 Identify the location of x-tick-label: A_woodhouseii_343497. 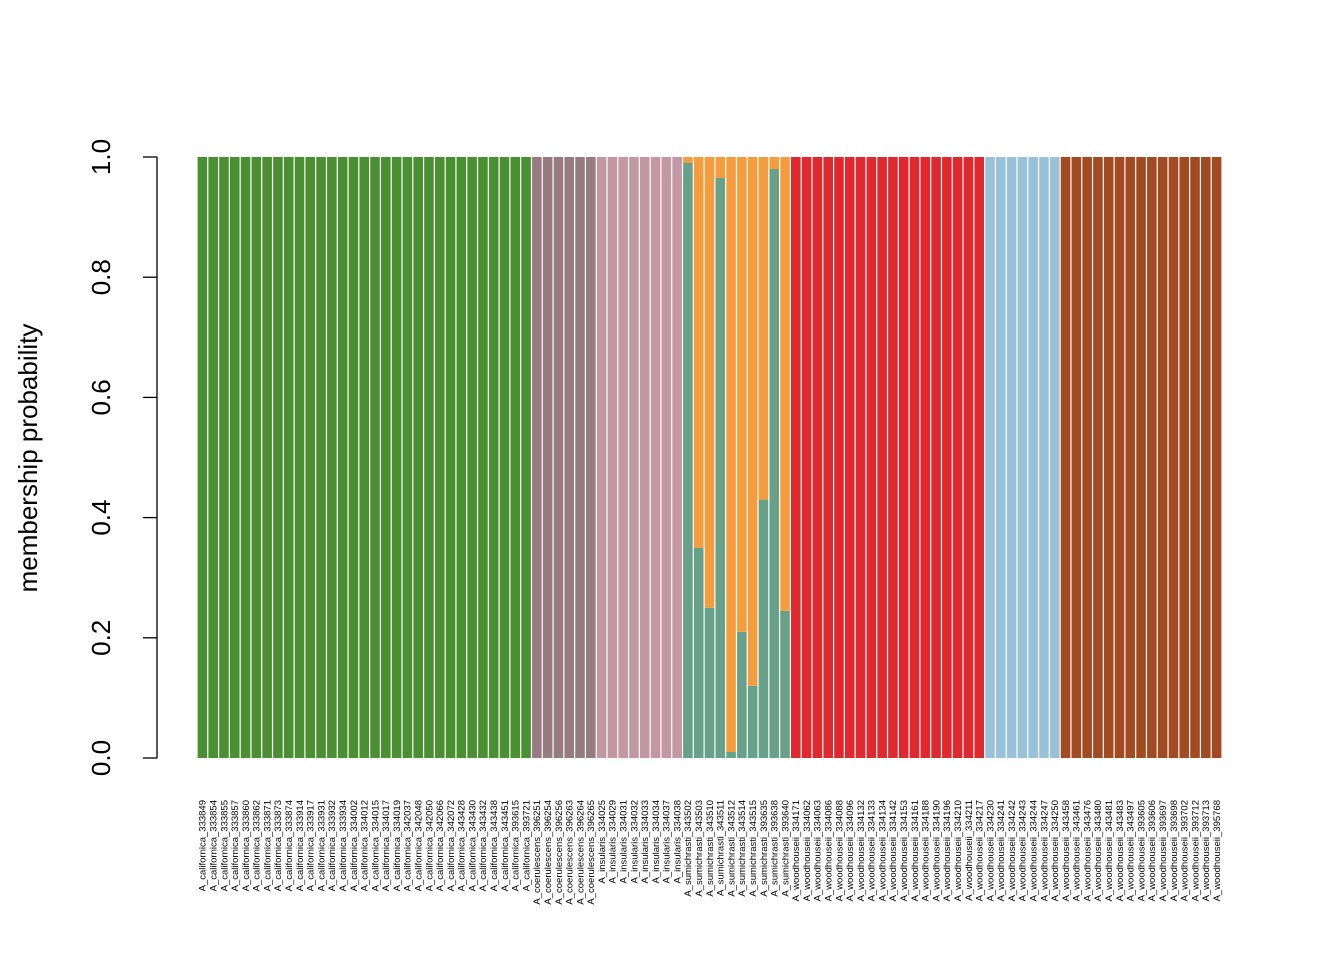
(1131, 850).